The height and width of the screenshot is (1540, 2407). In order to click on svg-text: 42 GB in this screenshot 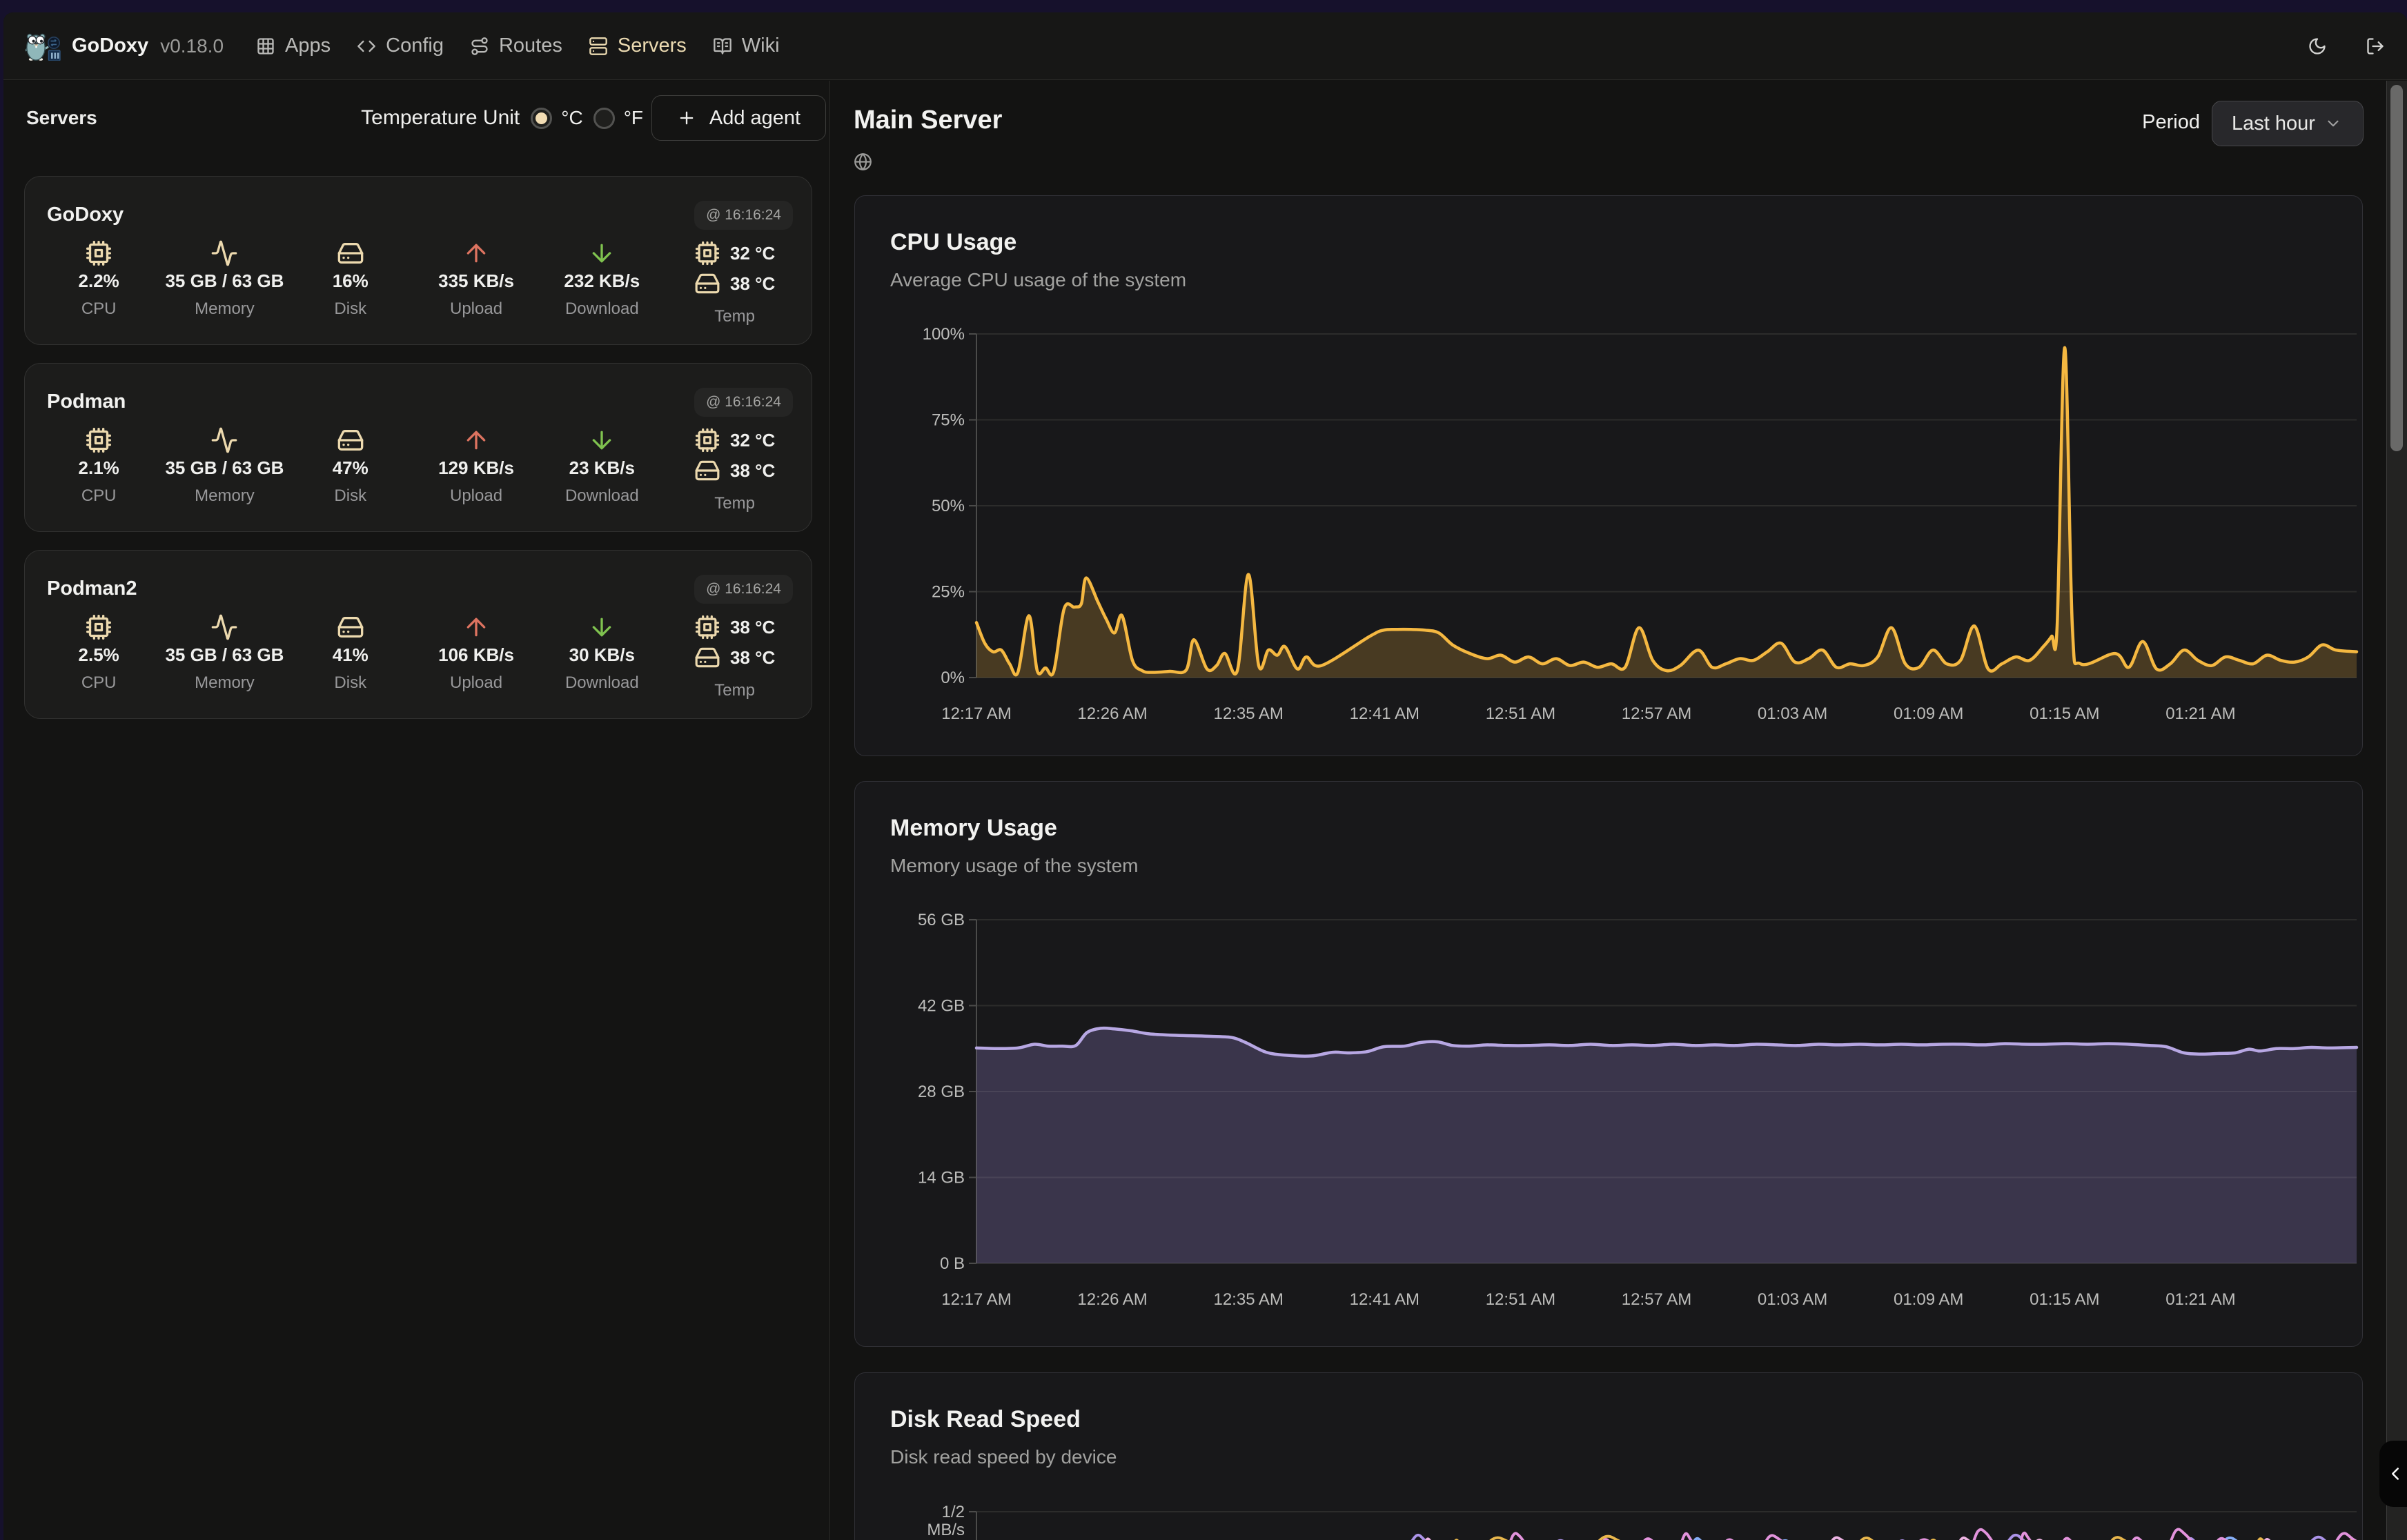, I will do `click(942, 1007)`.